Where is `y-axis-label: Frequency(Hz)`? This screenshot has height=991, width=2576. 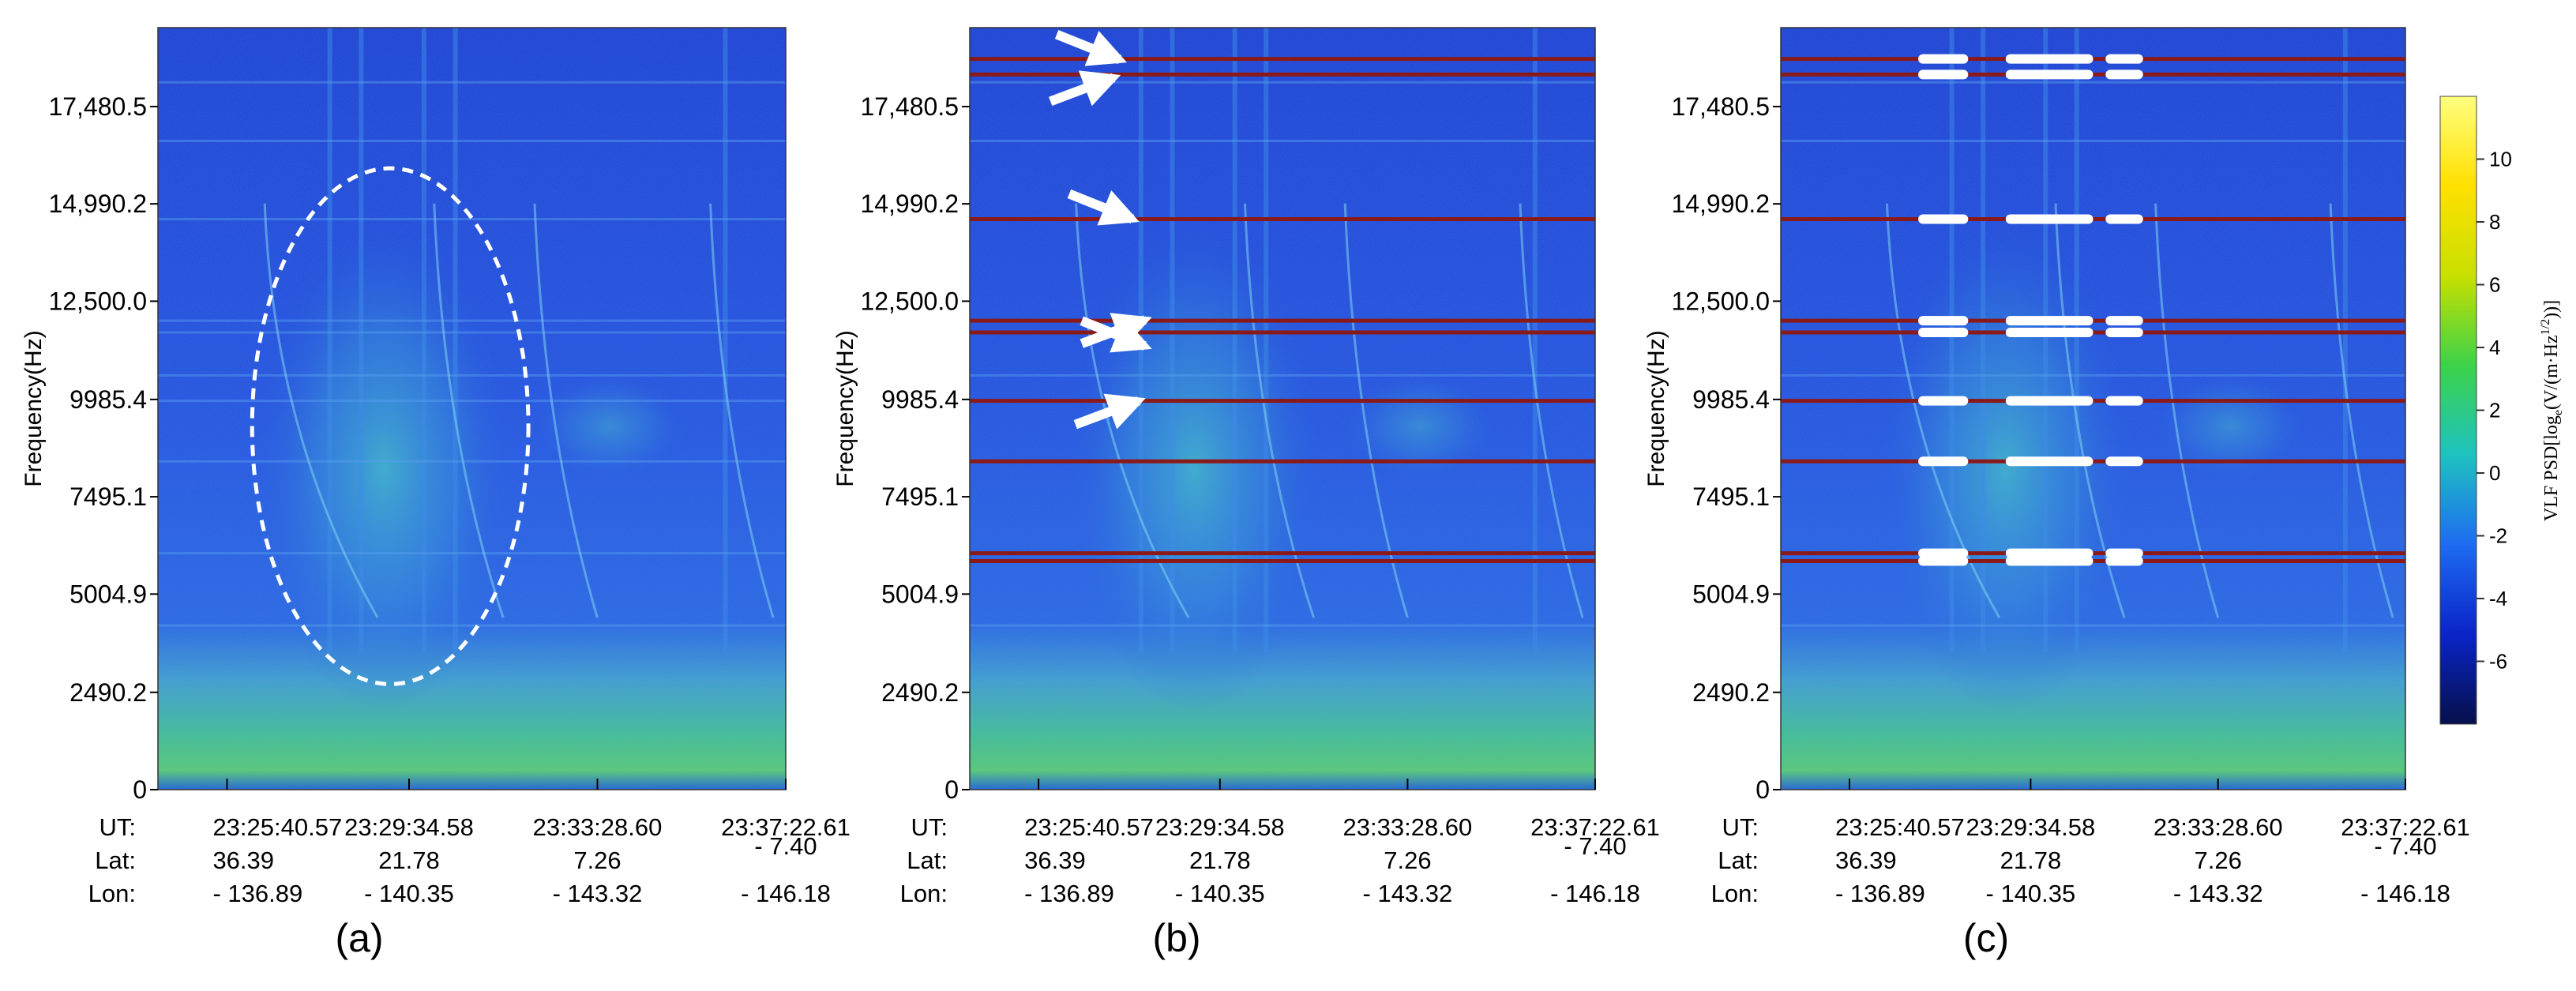
y-axis-label: Frequency(Hz) is located at coordinates (845, 408).